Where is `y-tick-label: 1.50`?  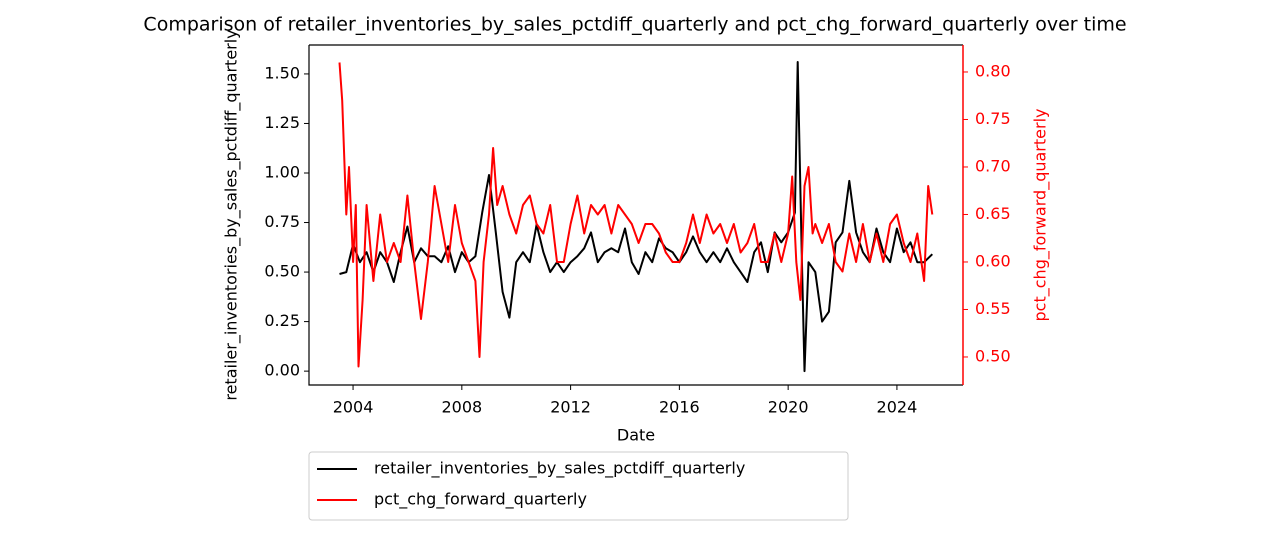 y-tick-label: 1.50 is located at coordinates (282, 72).